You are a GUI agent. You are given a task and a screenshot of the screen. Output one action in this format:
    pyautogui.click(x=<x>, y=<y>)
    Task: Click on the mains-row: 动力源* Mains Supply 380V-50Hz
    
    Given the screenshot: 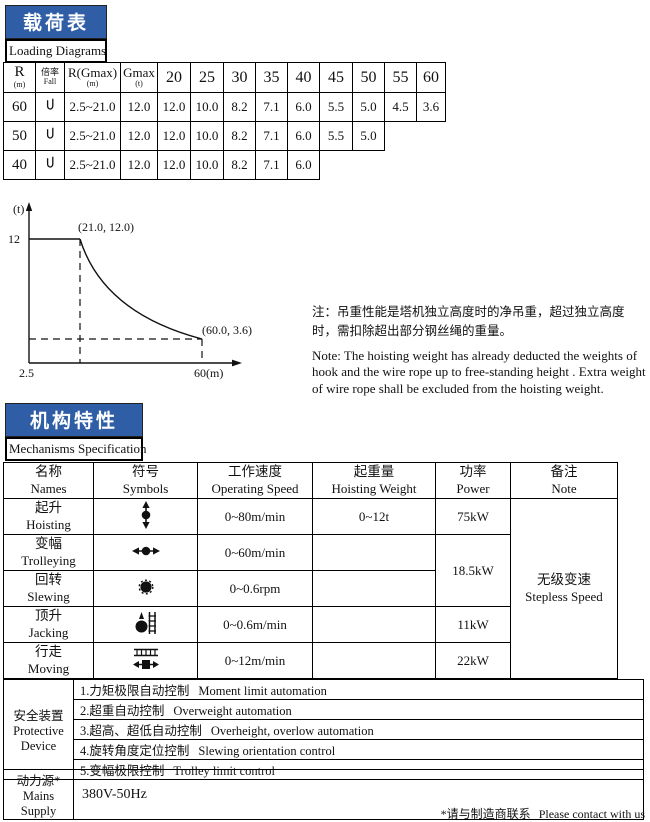 What is the action you would take?
    pyautogui.click(x=323, y=794)
    